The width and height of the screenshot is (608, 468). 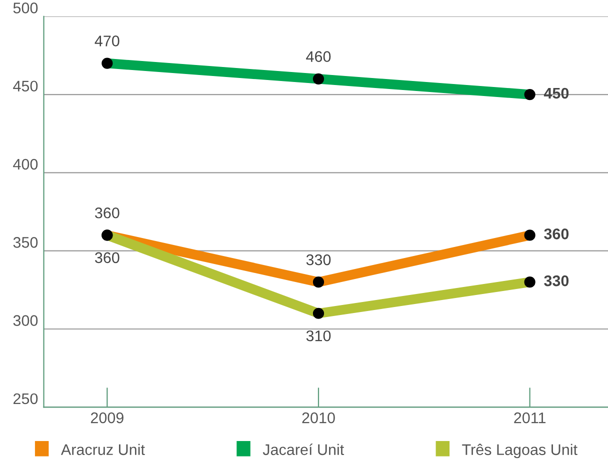 I want to click on x-tick-label: 2010, so click(x=318, y=418).